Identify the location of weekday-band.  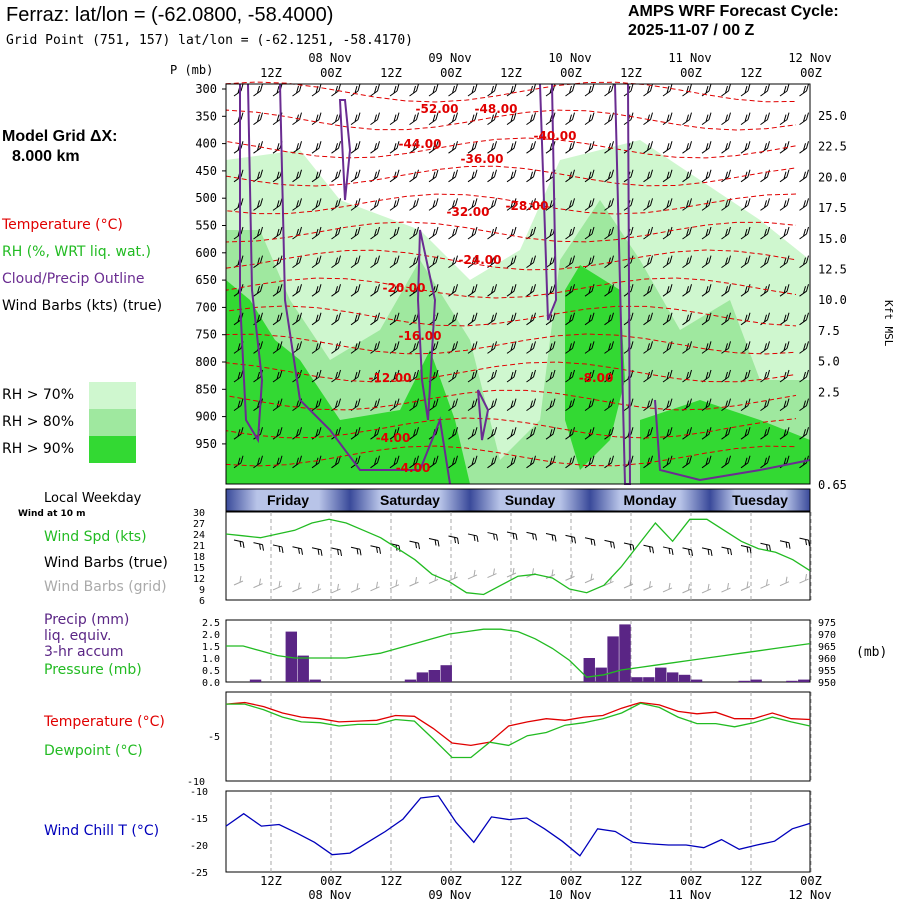
(288, 500).